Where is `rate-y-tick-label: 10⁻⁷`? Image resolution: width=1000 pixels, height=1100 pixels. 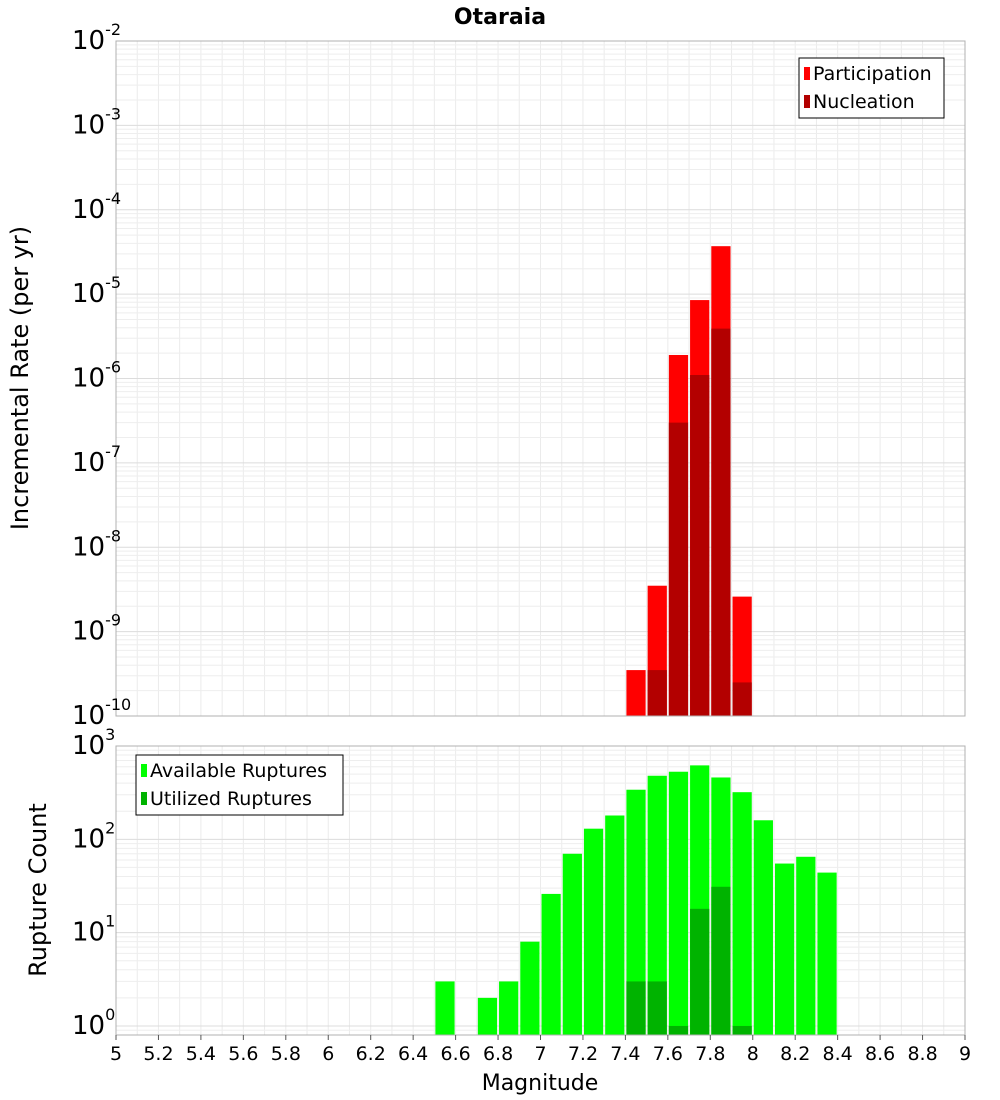 rate-y-tick-label: 10⁻⁷ is located at coordinates (96, 460).